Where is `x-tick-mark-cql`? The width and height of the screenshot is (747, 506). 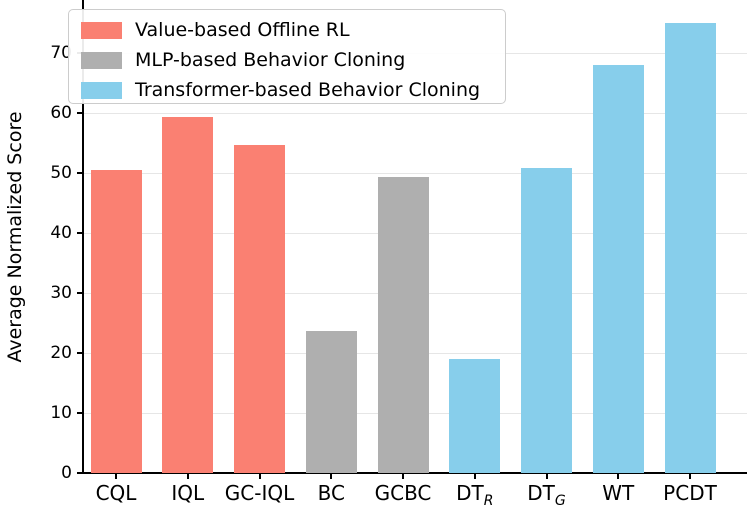 x-tick-mark-cql is located at coordinates (116, 476).